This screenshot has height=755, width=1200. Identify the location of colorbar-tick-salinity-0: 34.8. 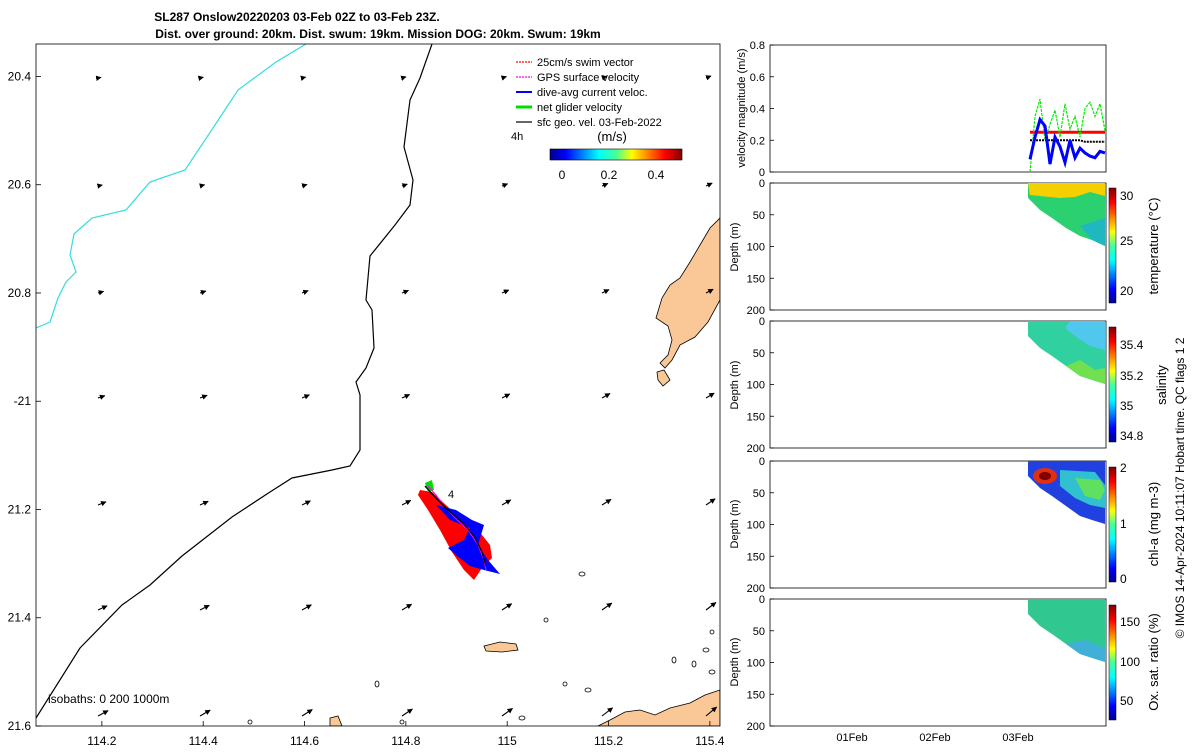
(1132, 436).